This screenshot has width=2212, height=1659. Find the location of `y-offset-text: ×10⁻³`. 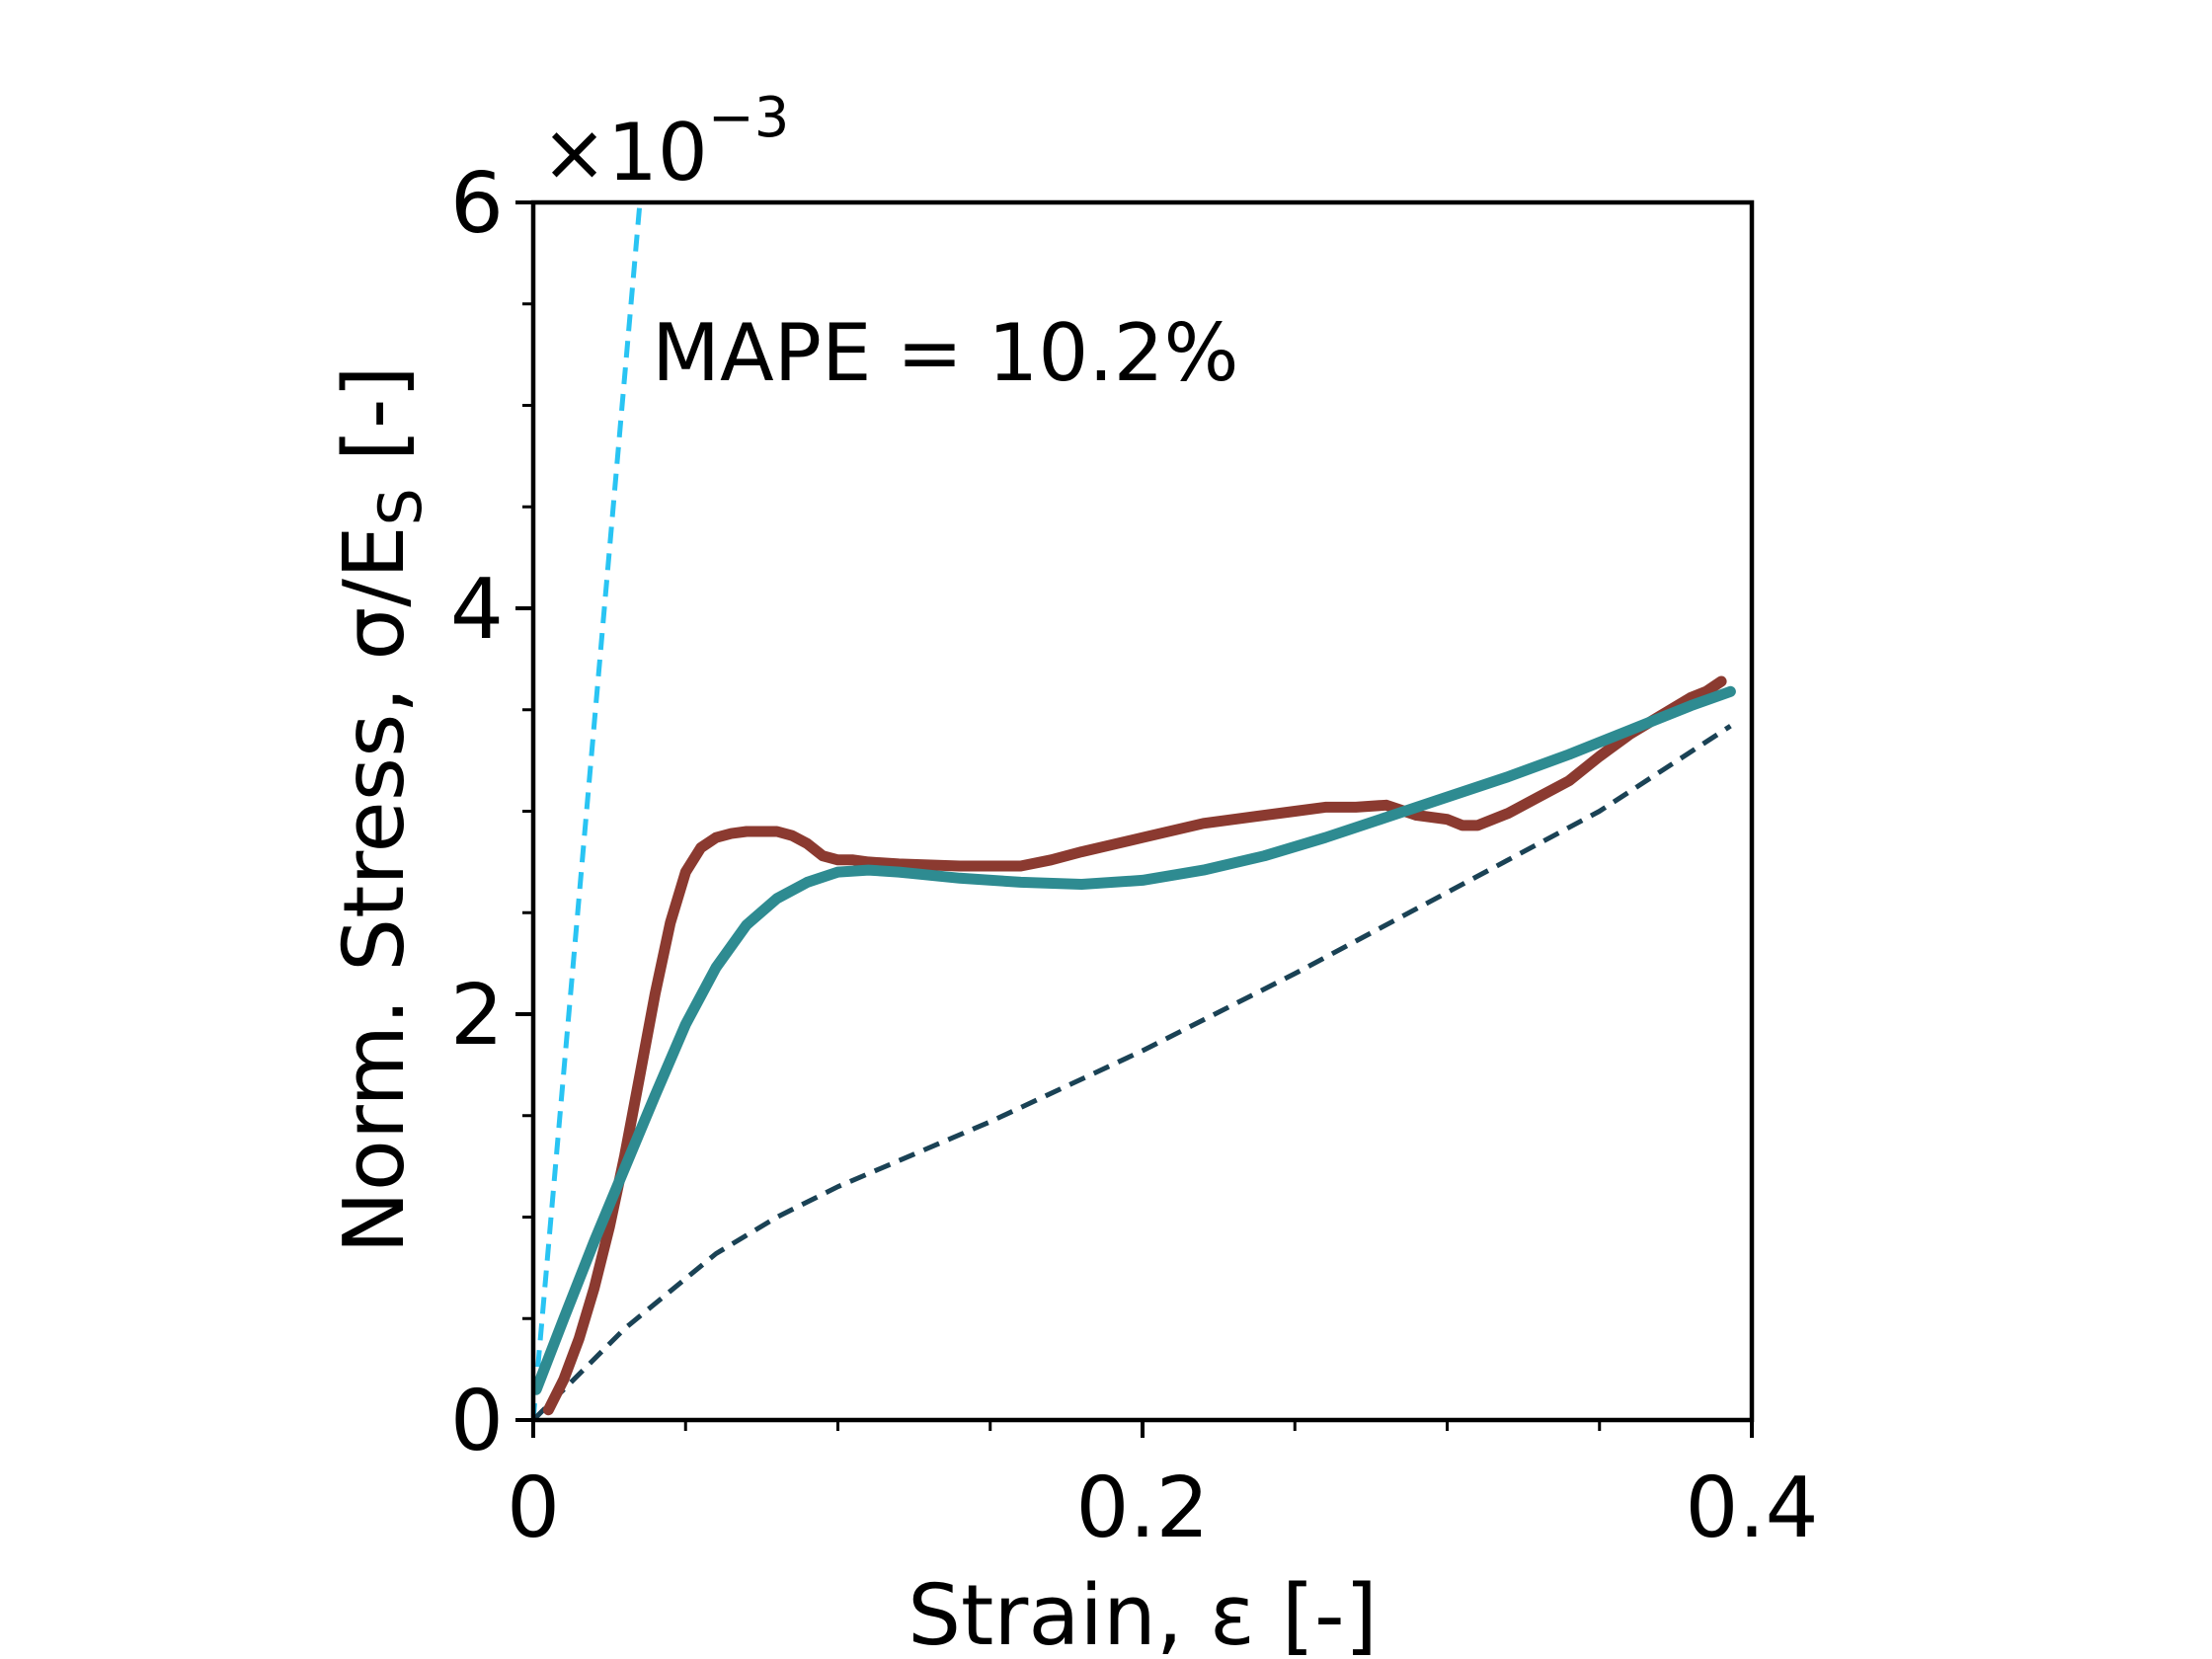

y-offset-text: ×10⁻³ is located at coordinates (665, 142).